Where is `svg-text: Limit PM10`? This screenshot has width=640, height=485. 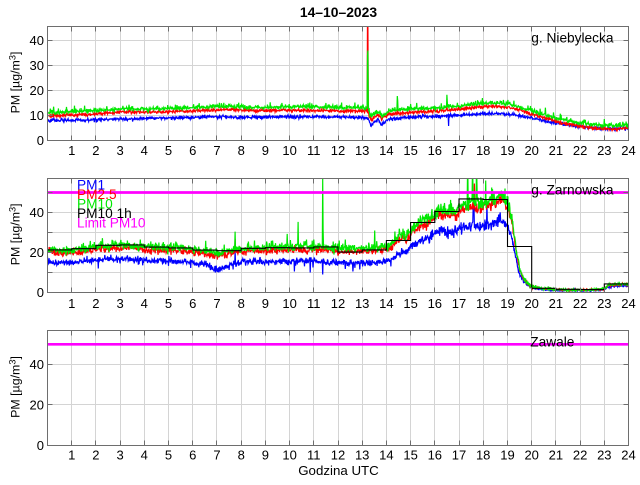 svg-text: Limit PM10 is located at coordinates (111, 222).